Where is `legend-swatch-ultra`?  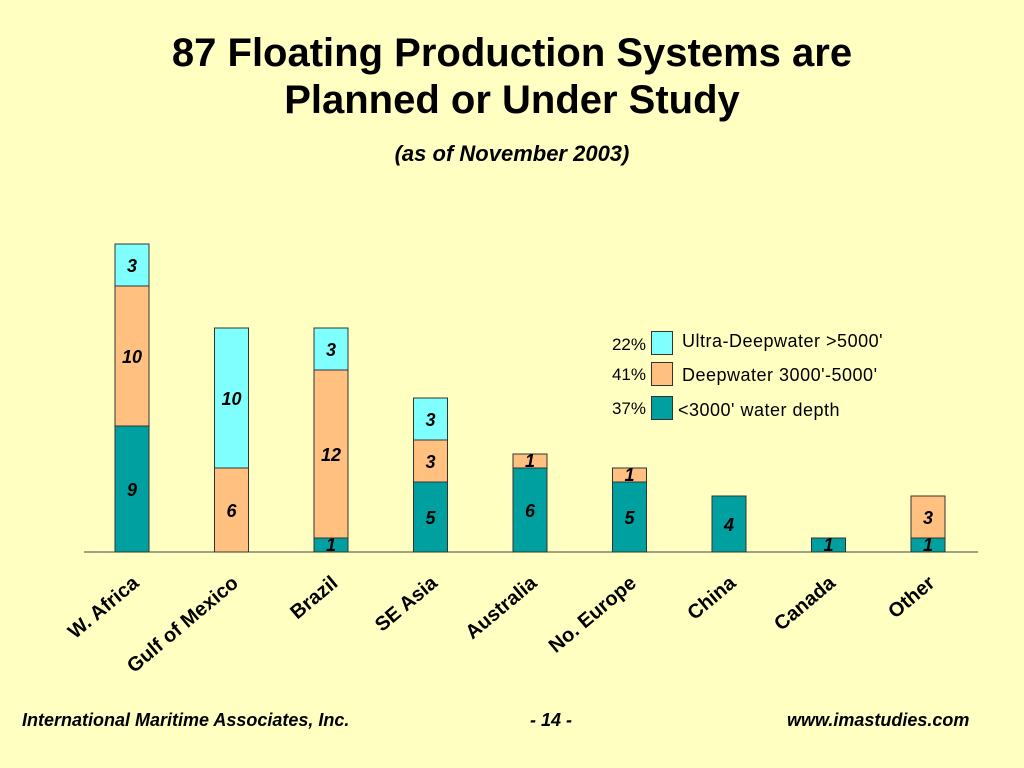 legend-swatch-ultra is located at coordinates (662, 343).